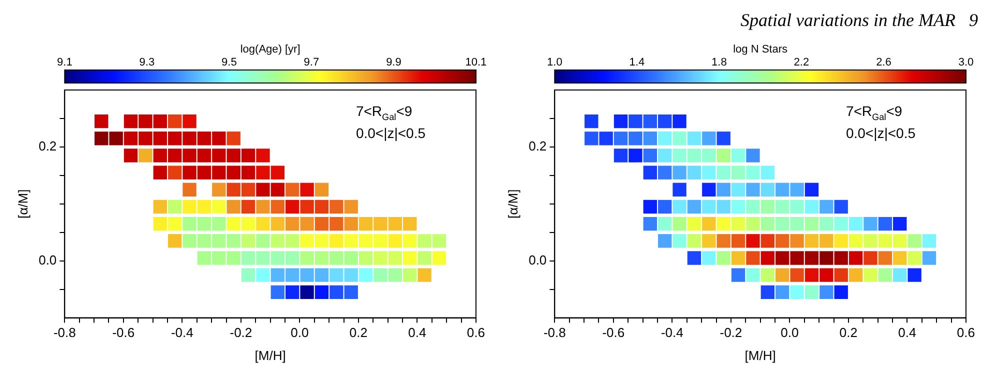 The width and height of the screenshot is (998, 380). What do you see at coordinates (312, 62) in the screenshot?
I see `color-bar-label: 9.7` at bounding box center [312, 62].